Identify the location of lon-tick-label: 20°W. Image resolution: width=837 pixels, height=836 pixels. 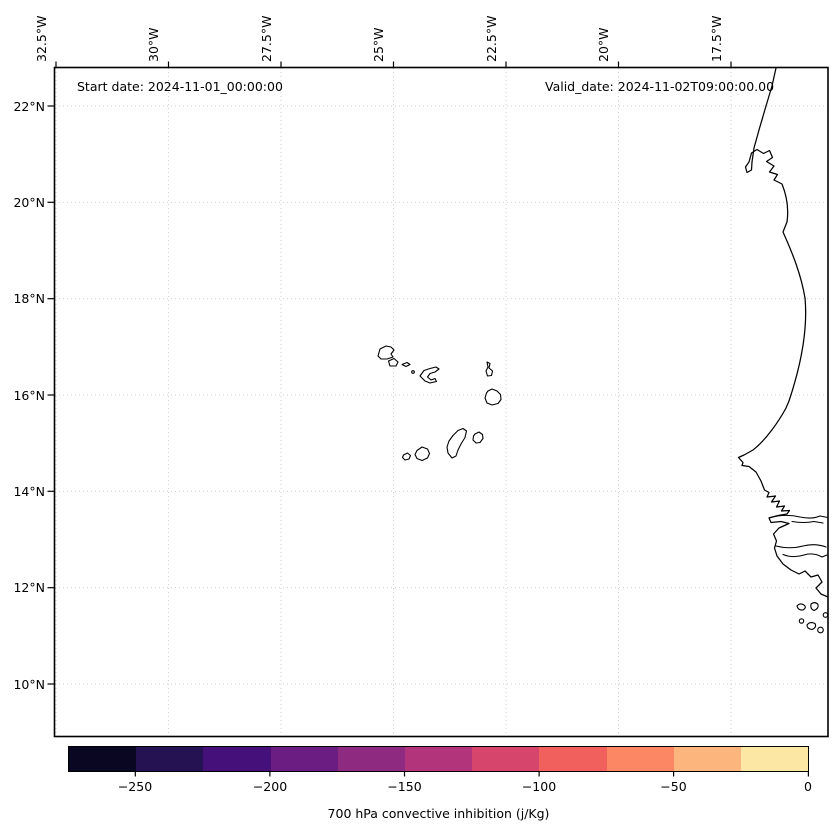
(603, 44).